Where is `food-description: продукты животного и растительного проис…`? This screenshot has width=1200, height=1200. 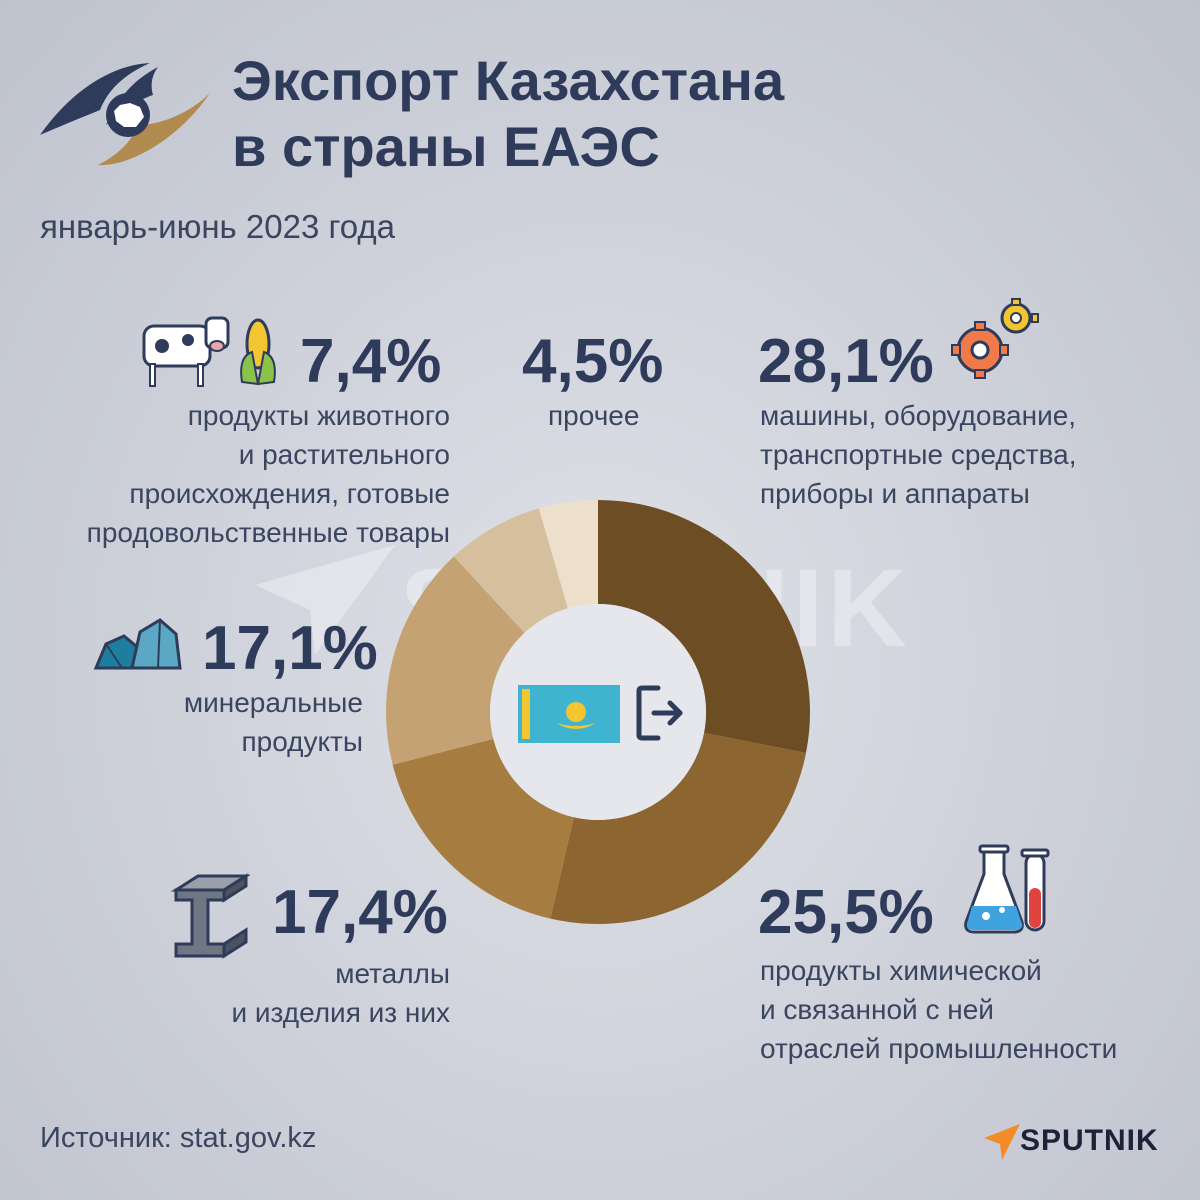 food-description: продукты животного и растительного проис… is located at coordinates (268, 474).